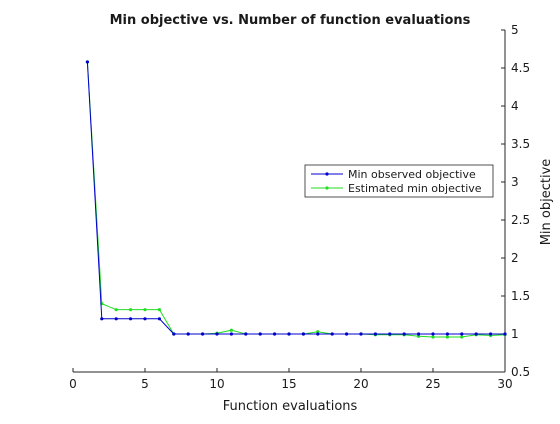 The image size is (560, 424). Describe the element at coordinates (515, 182) in the screenshot. I see `y-tick-label: 3` at that location.